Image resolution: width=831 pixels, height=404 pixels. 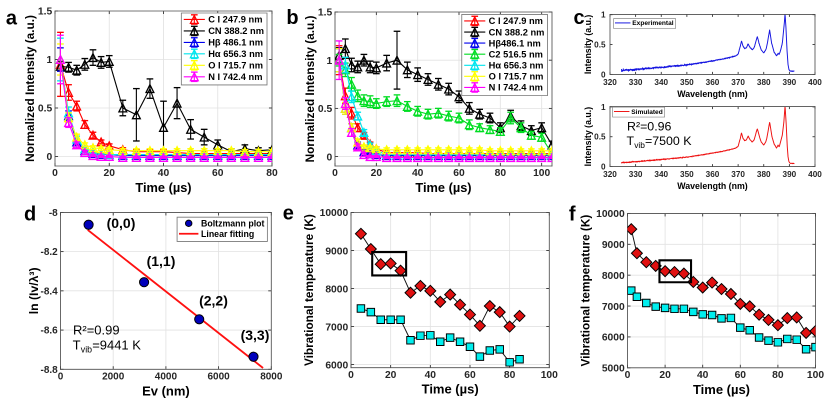 I want to click on svg-text: (3,3), so click(x=255, y=335).